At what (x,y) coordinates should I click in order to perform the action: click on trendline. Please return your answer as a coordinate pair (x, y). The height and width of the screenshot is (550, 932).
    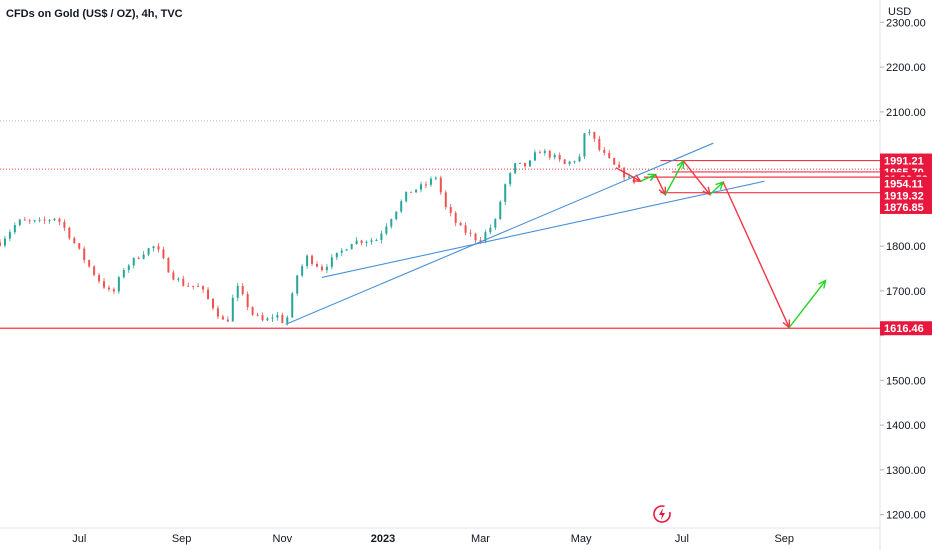
    Looking at the image, I should click on (543, 229).